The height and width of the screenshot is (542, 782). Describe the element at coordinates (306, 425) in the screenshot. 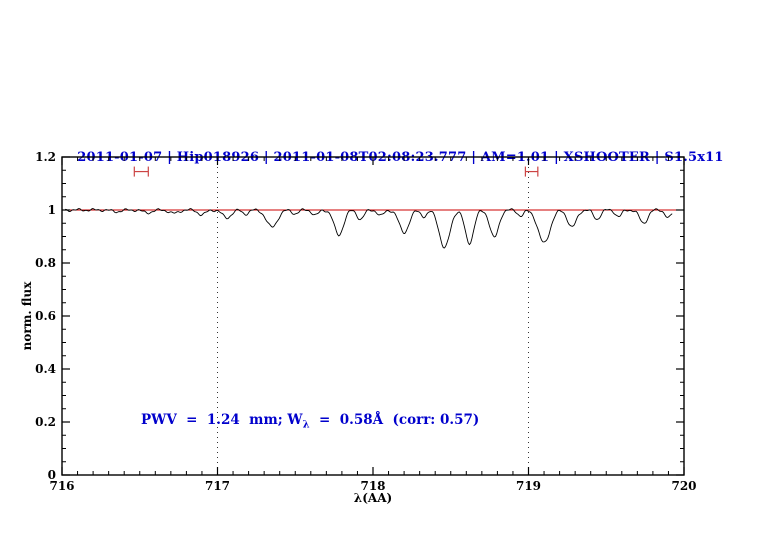

I see `pwv-annotation-sub: λ` at that location.